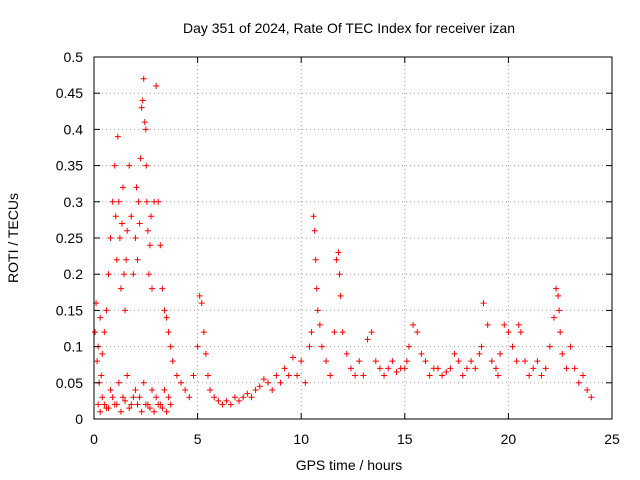 The height and width of the screenshot is (480, 640). Describe the element at coordinates (69, 166) in the screenshot. I see `y-tick-label: 0.35` at that location.